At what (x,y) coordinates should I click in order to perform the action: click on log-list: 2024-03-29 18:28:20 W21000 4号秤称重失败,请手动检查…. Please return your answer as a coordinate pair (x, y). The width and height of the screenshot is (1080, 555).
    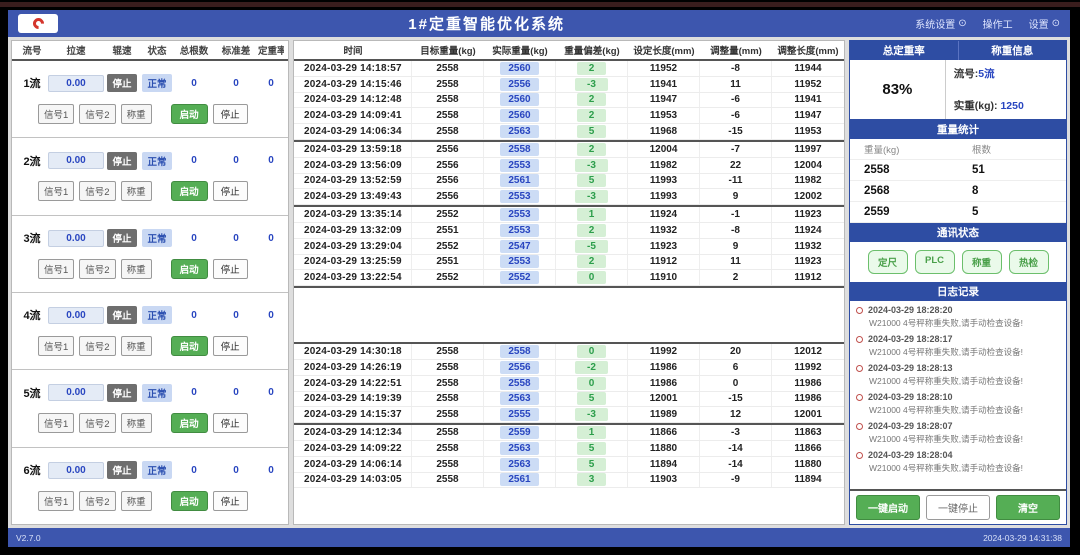
    Looking at the image, I should click on (958, 396).